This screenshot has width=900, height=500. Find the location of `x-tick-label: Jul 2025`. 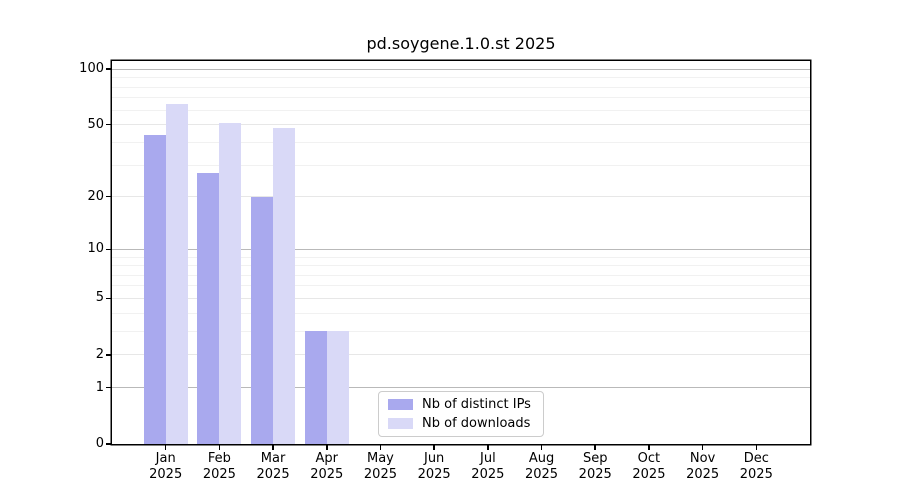

x-tick-label: Jul 2025 is located at coordinates (488, 467).